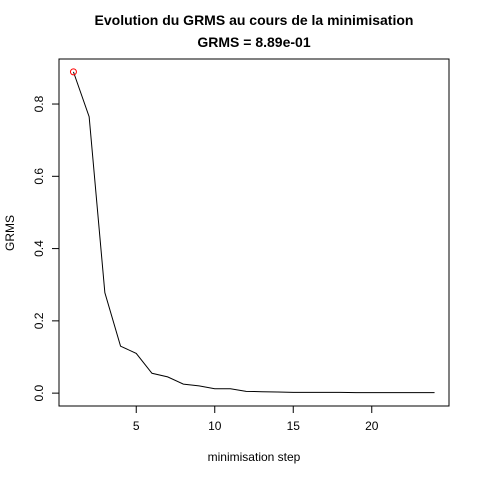 The height and width of the screenshot is (480, 480). I want to click on y-tick-label: 0.4, so click(39, 248).